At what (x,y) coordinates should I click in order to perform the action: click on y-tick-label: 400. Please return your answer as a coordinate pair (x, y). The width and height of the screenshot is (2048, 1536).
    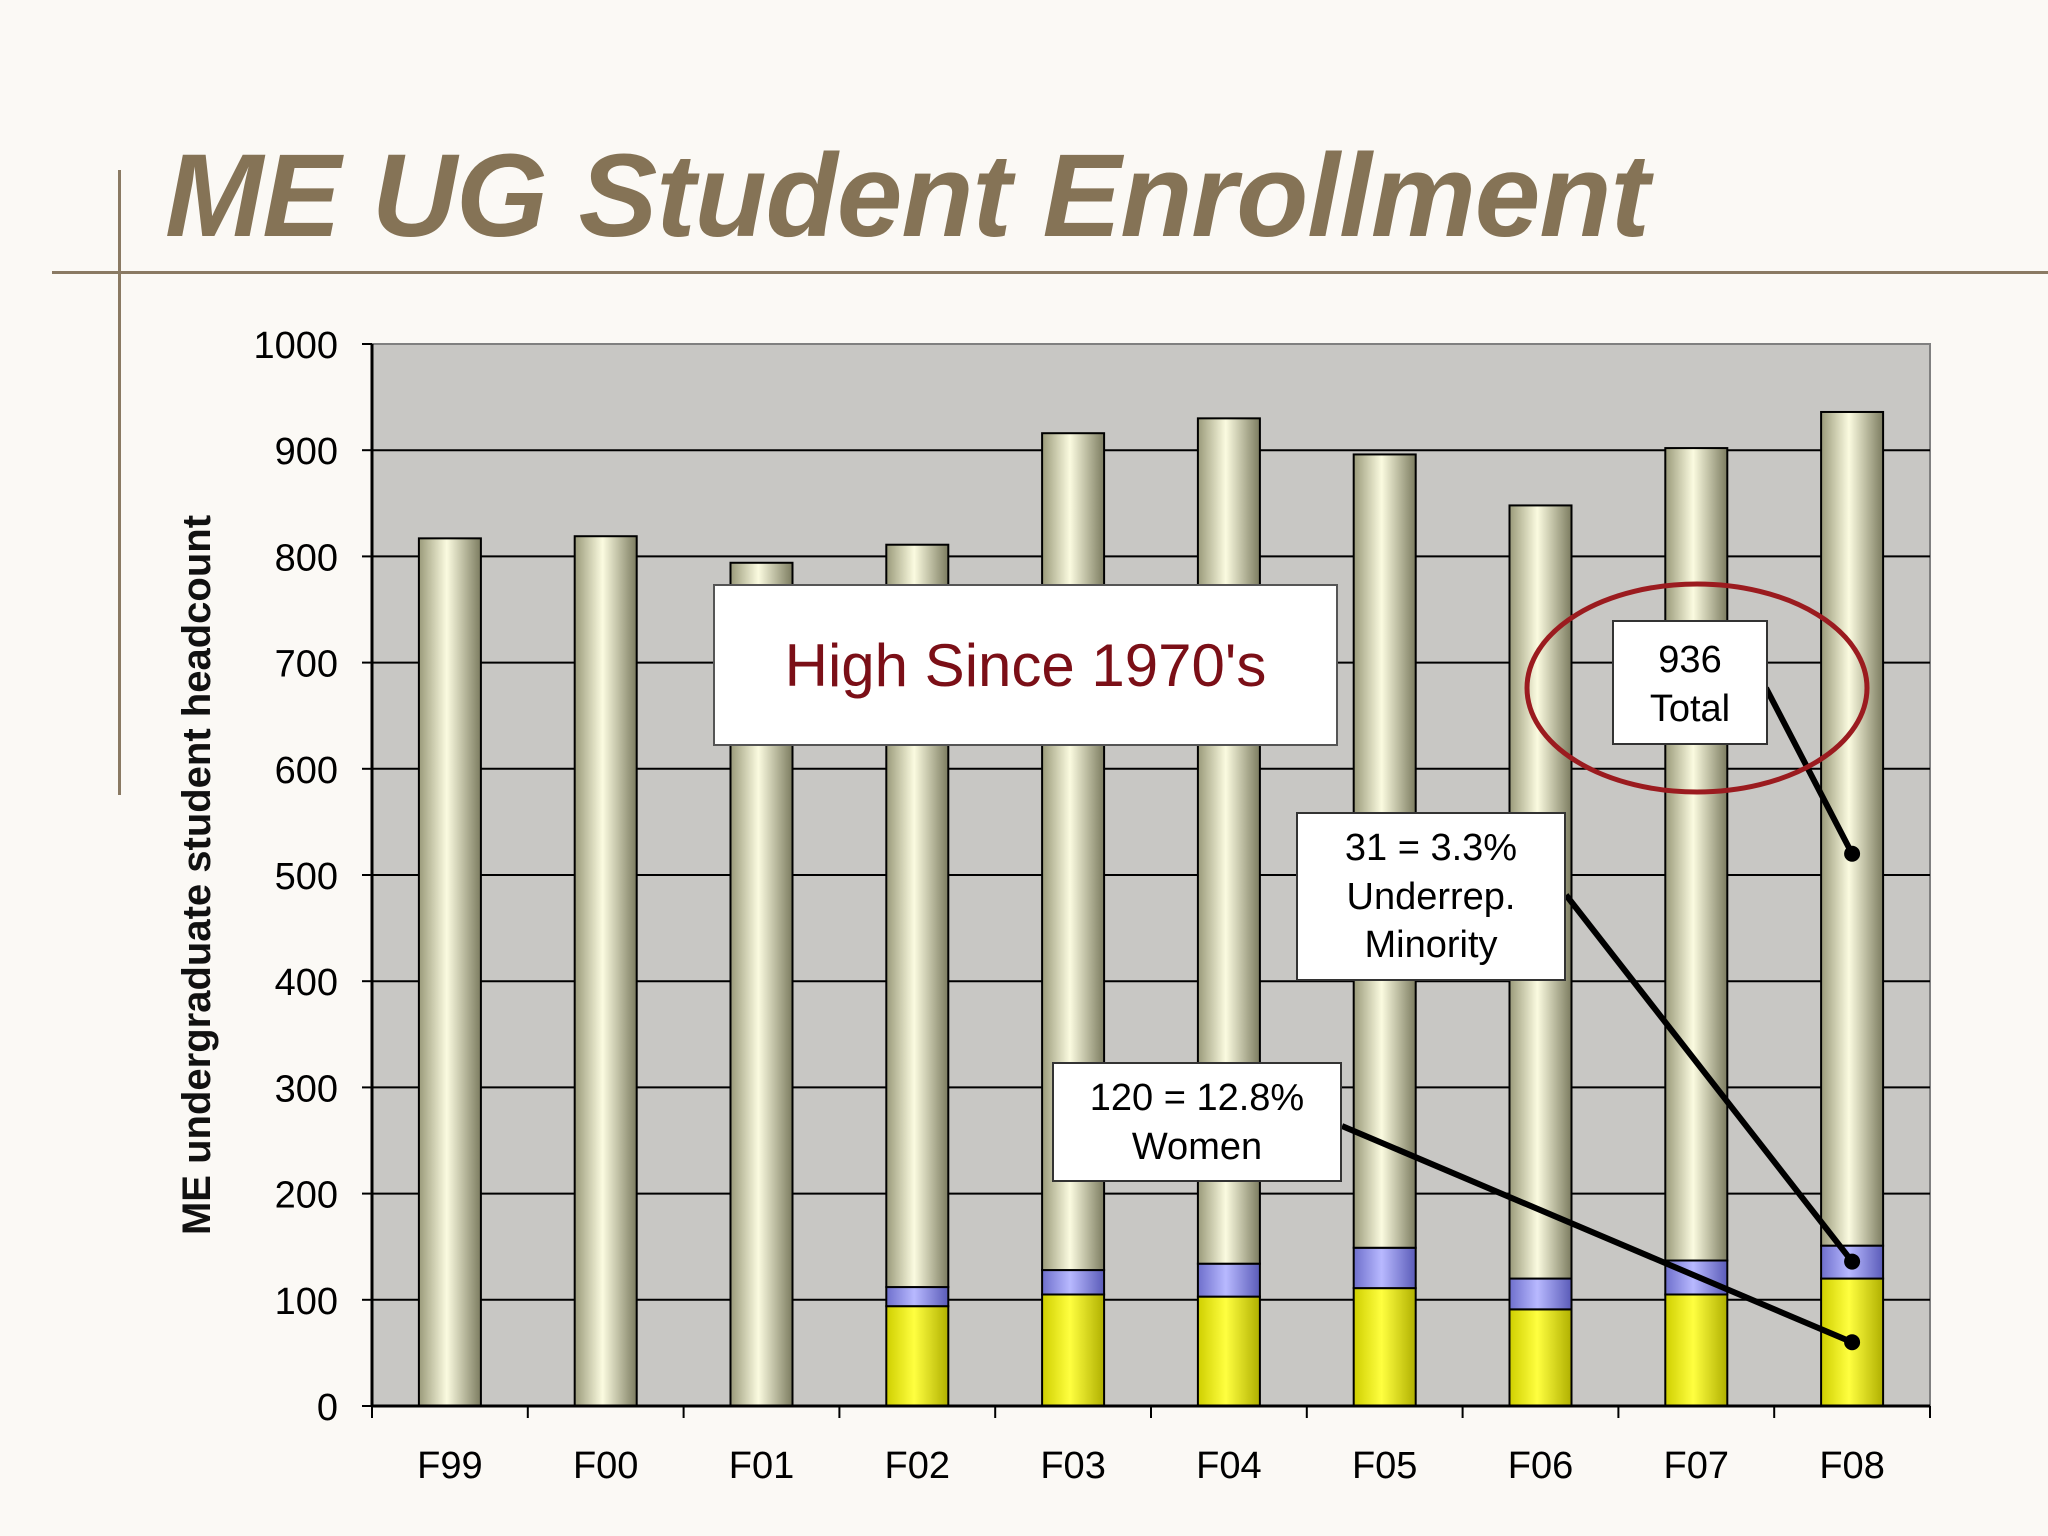
    Looking at the image, I should click on (306, 983).